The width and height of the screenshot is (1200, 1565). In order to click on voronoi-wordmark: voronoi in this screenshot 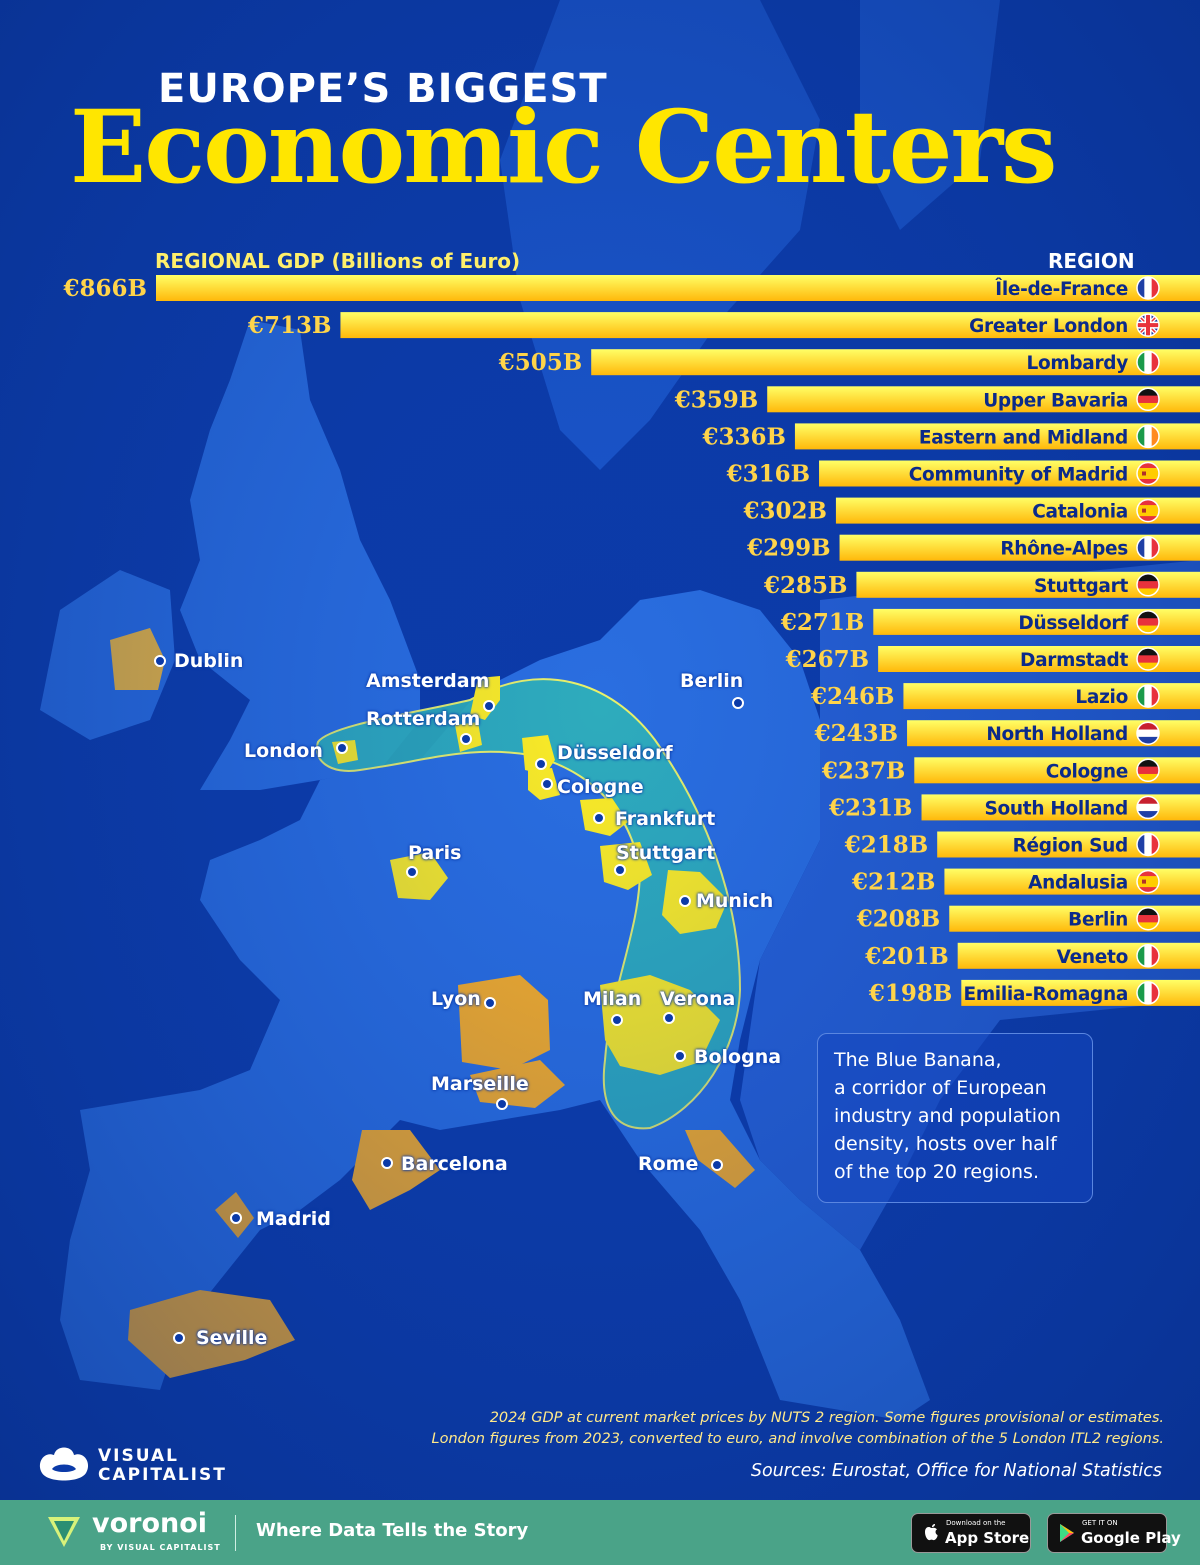, I will do `click(150, 1523)`.